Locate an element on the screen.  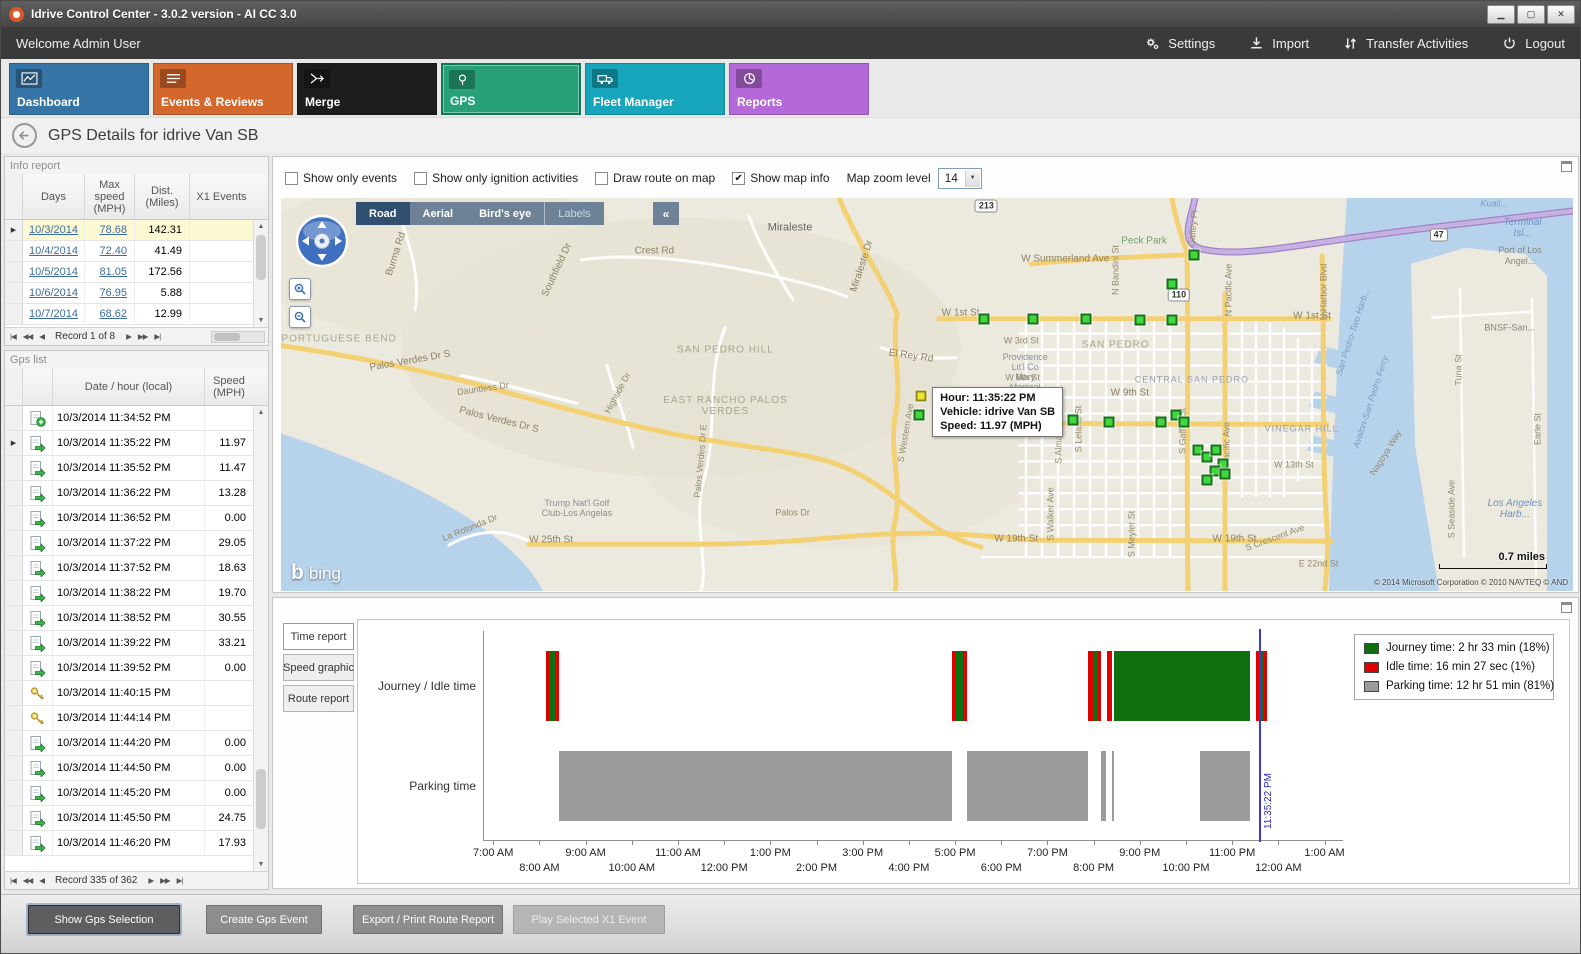
map-option-checkbox-3: Draw route on map is located at coordinates (655, 178).